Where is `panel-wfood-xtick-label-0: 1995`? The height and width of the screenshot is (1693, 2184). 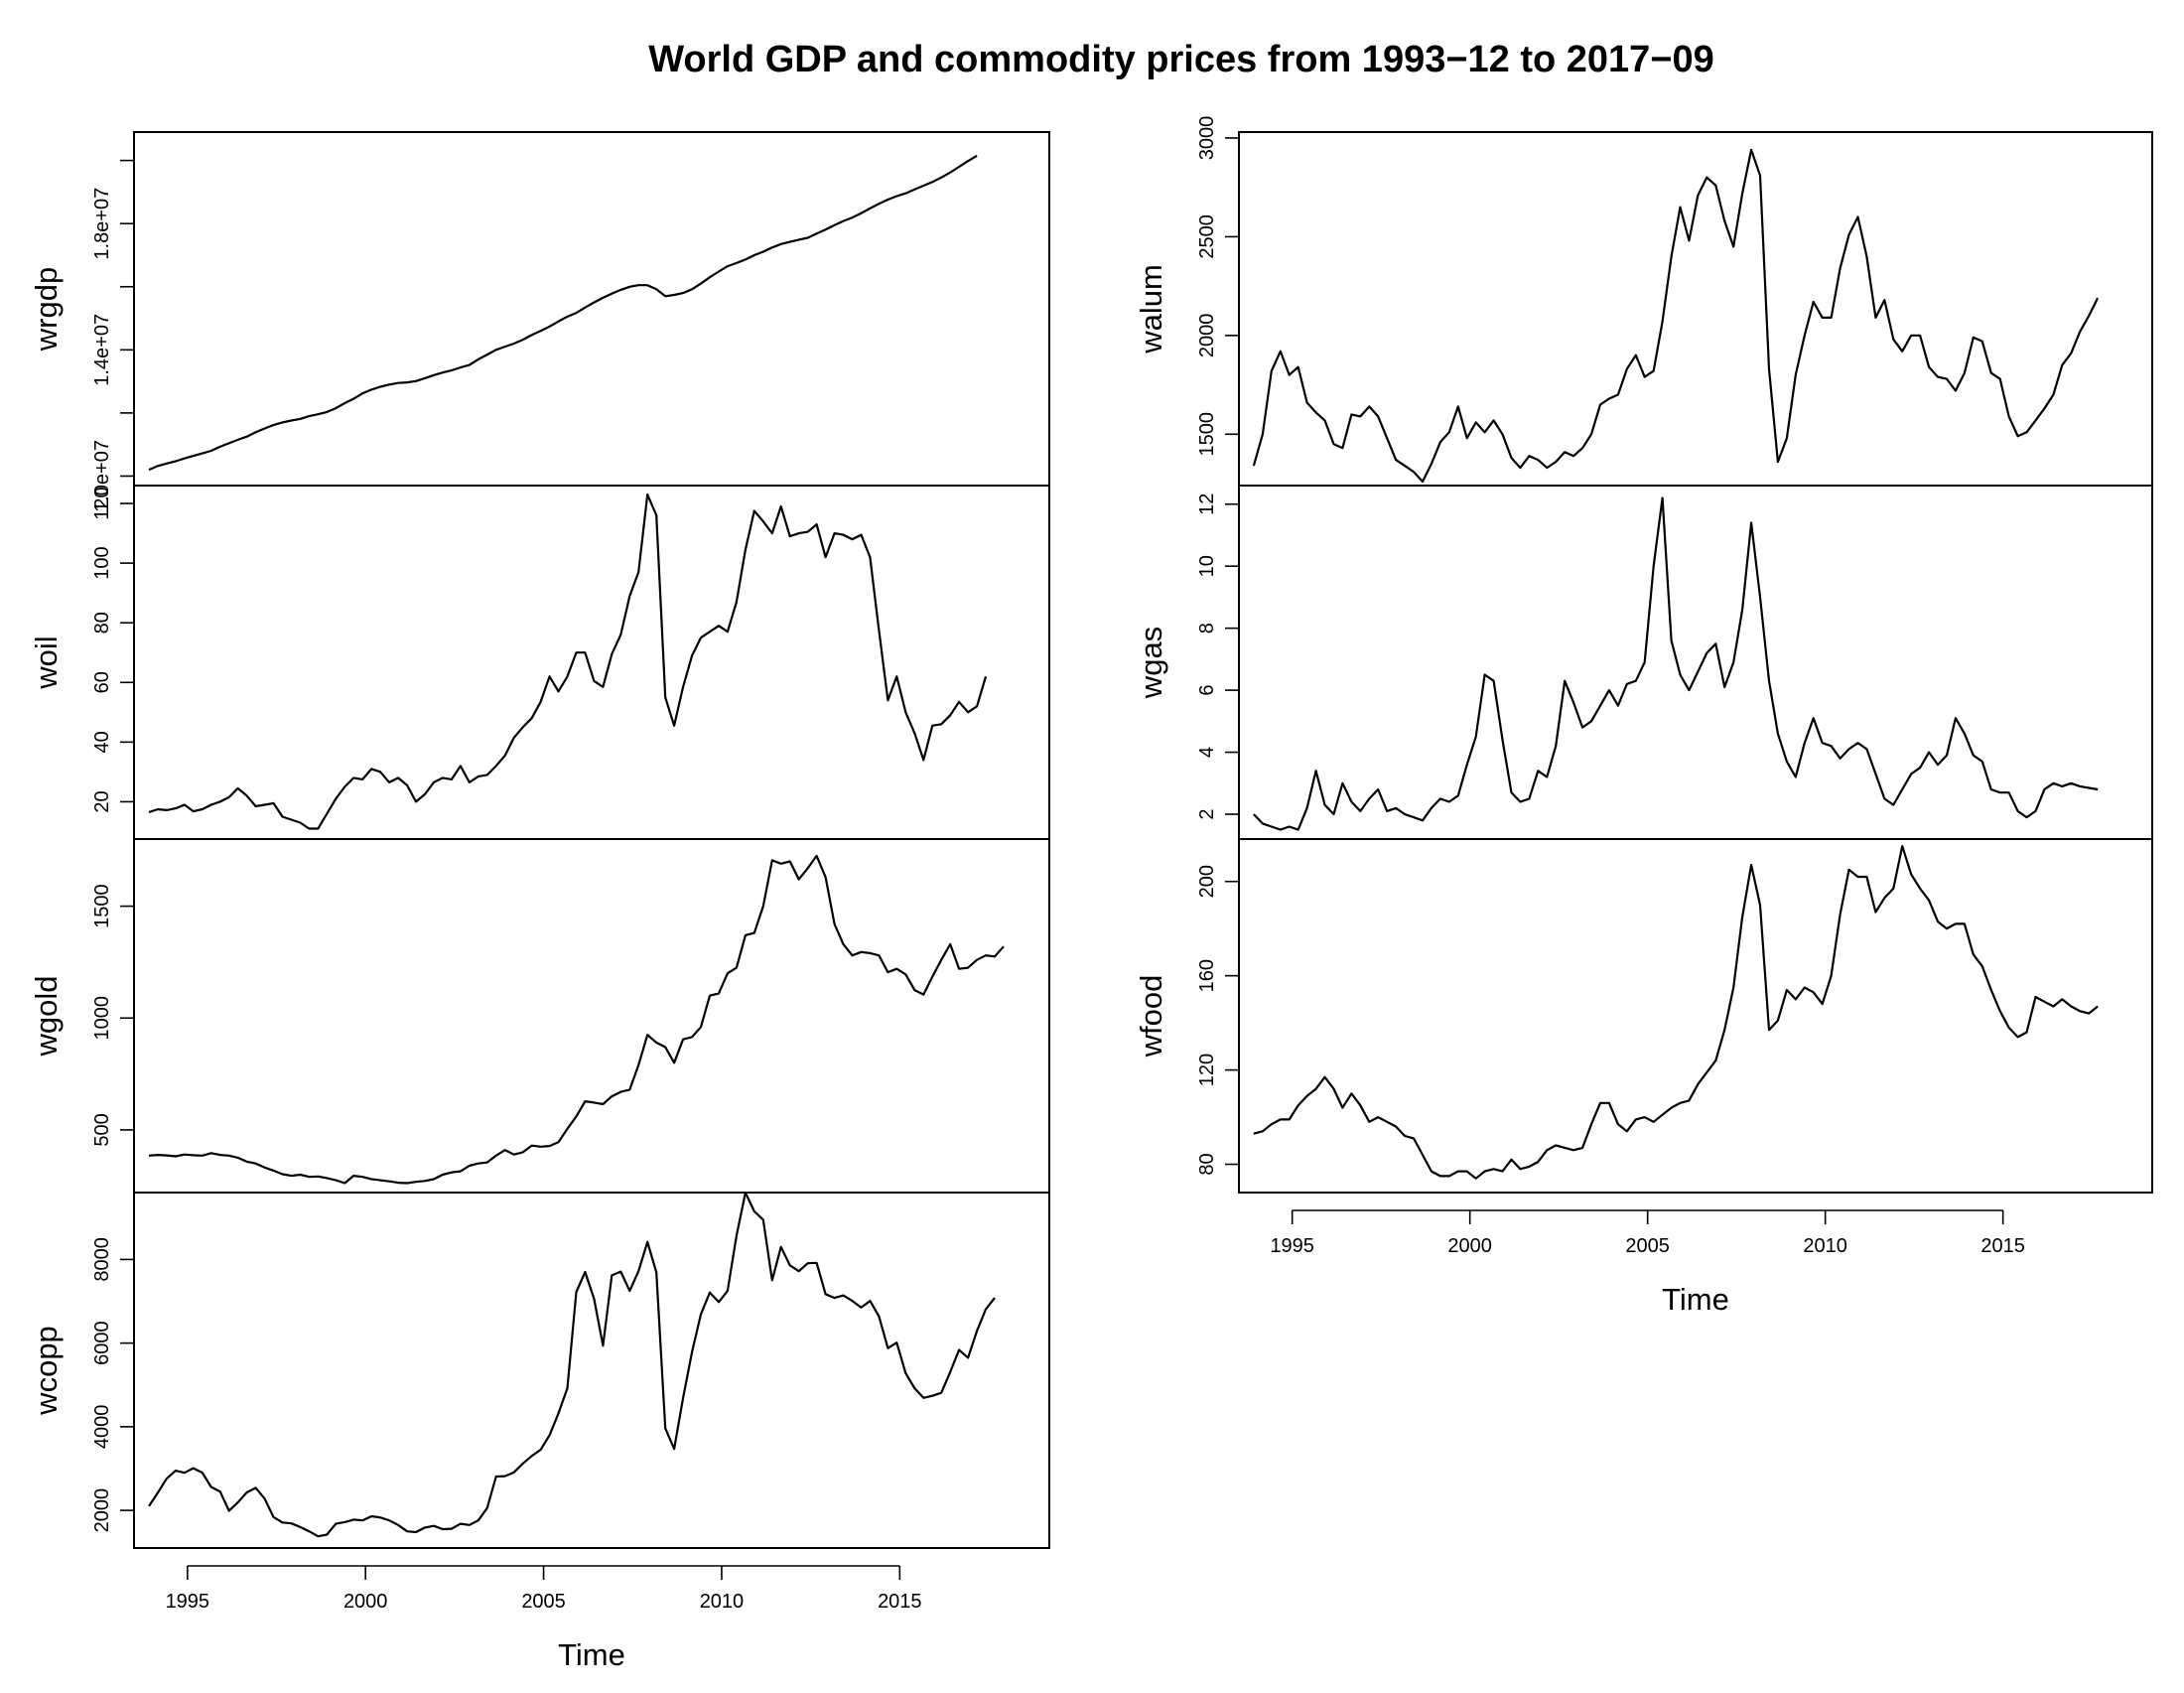 panel-wfood-xtick-label-0: 1995 is located at coordinates (1292, 1246).